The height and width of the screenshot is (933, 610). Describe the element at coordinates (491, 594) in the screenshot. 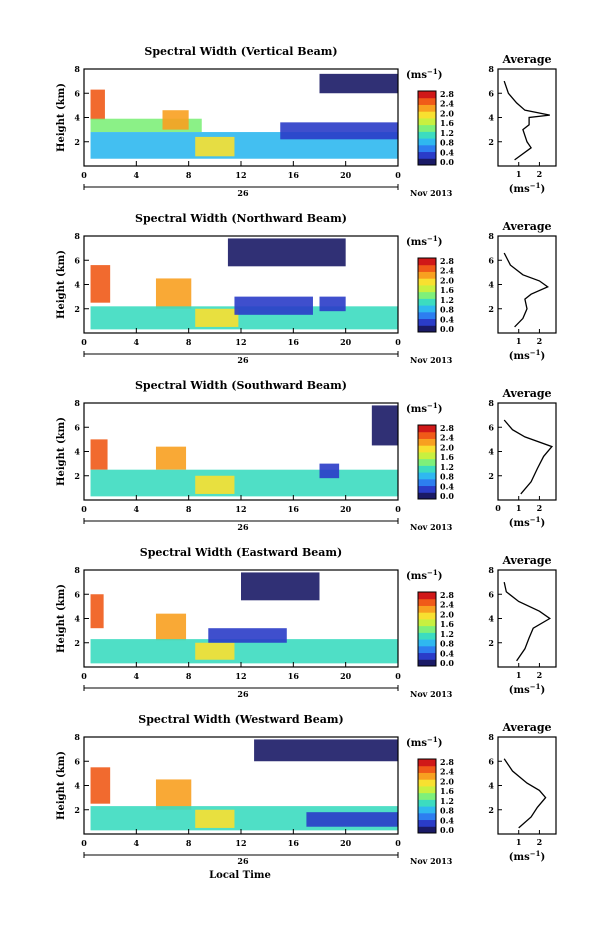

I see `average-y-tick-label: 6` at that location.